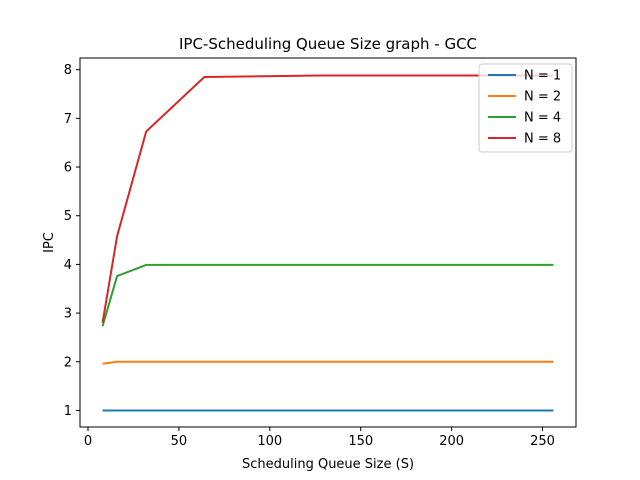 The image size is (640, 480). Describe the element at coordinates (68, 265) in the screenshot. I see `y-tick-label: 4` at that location.